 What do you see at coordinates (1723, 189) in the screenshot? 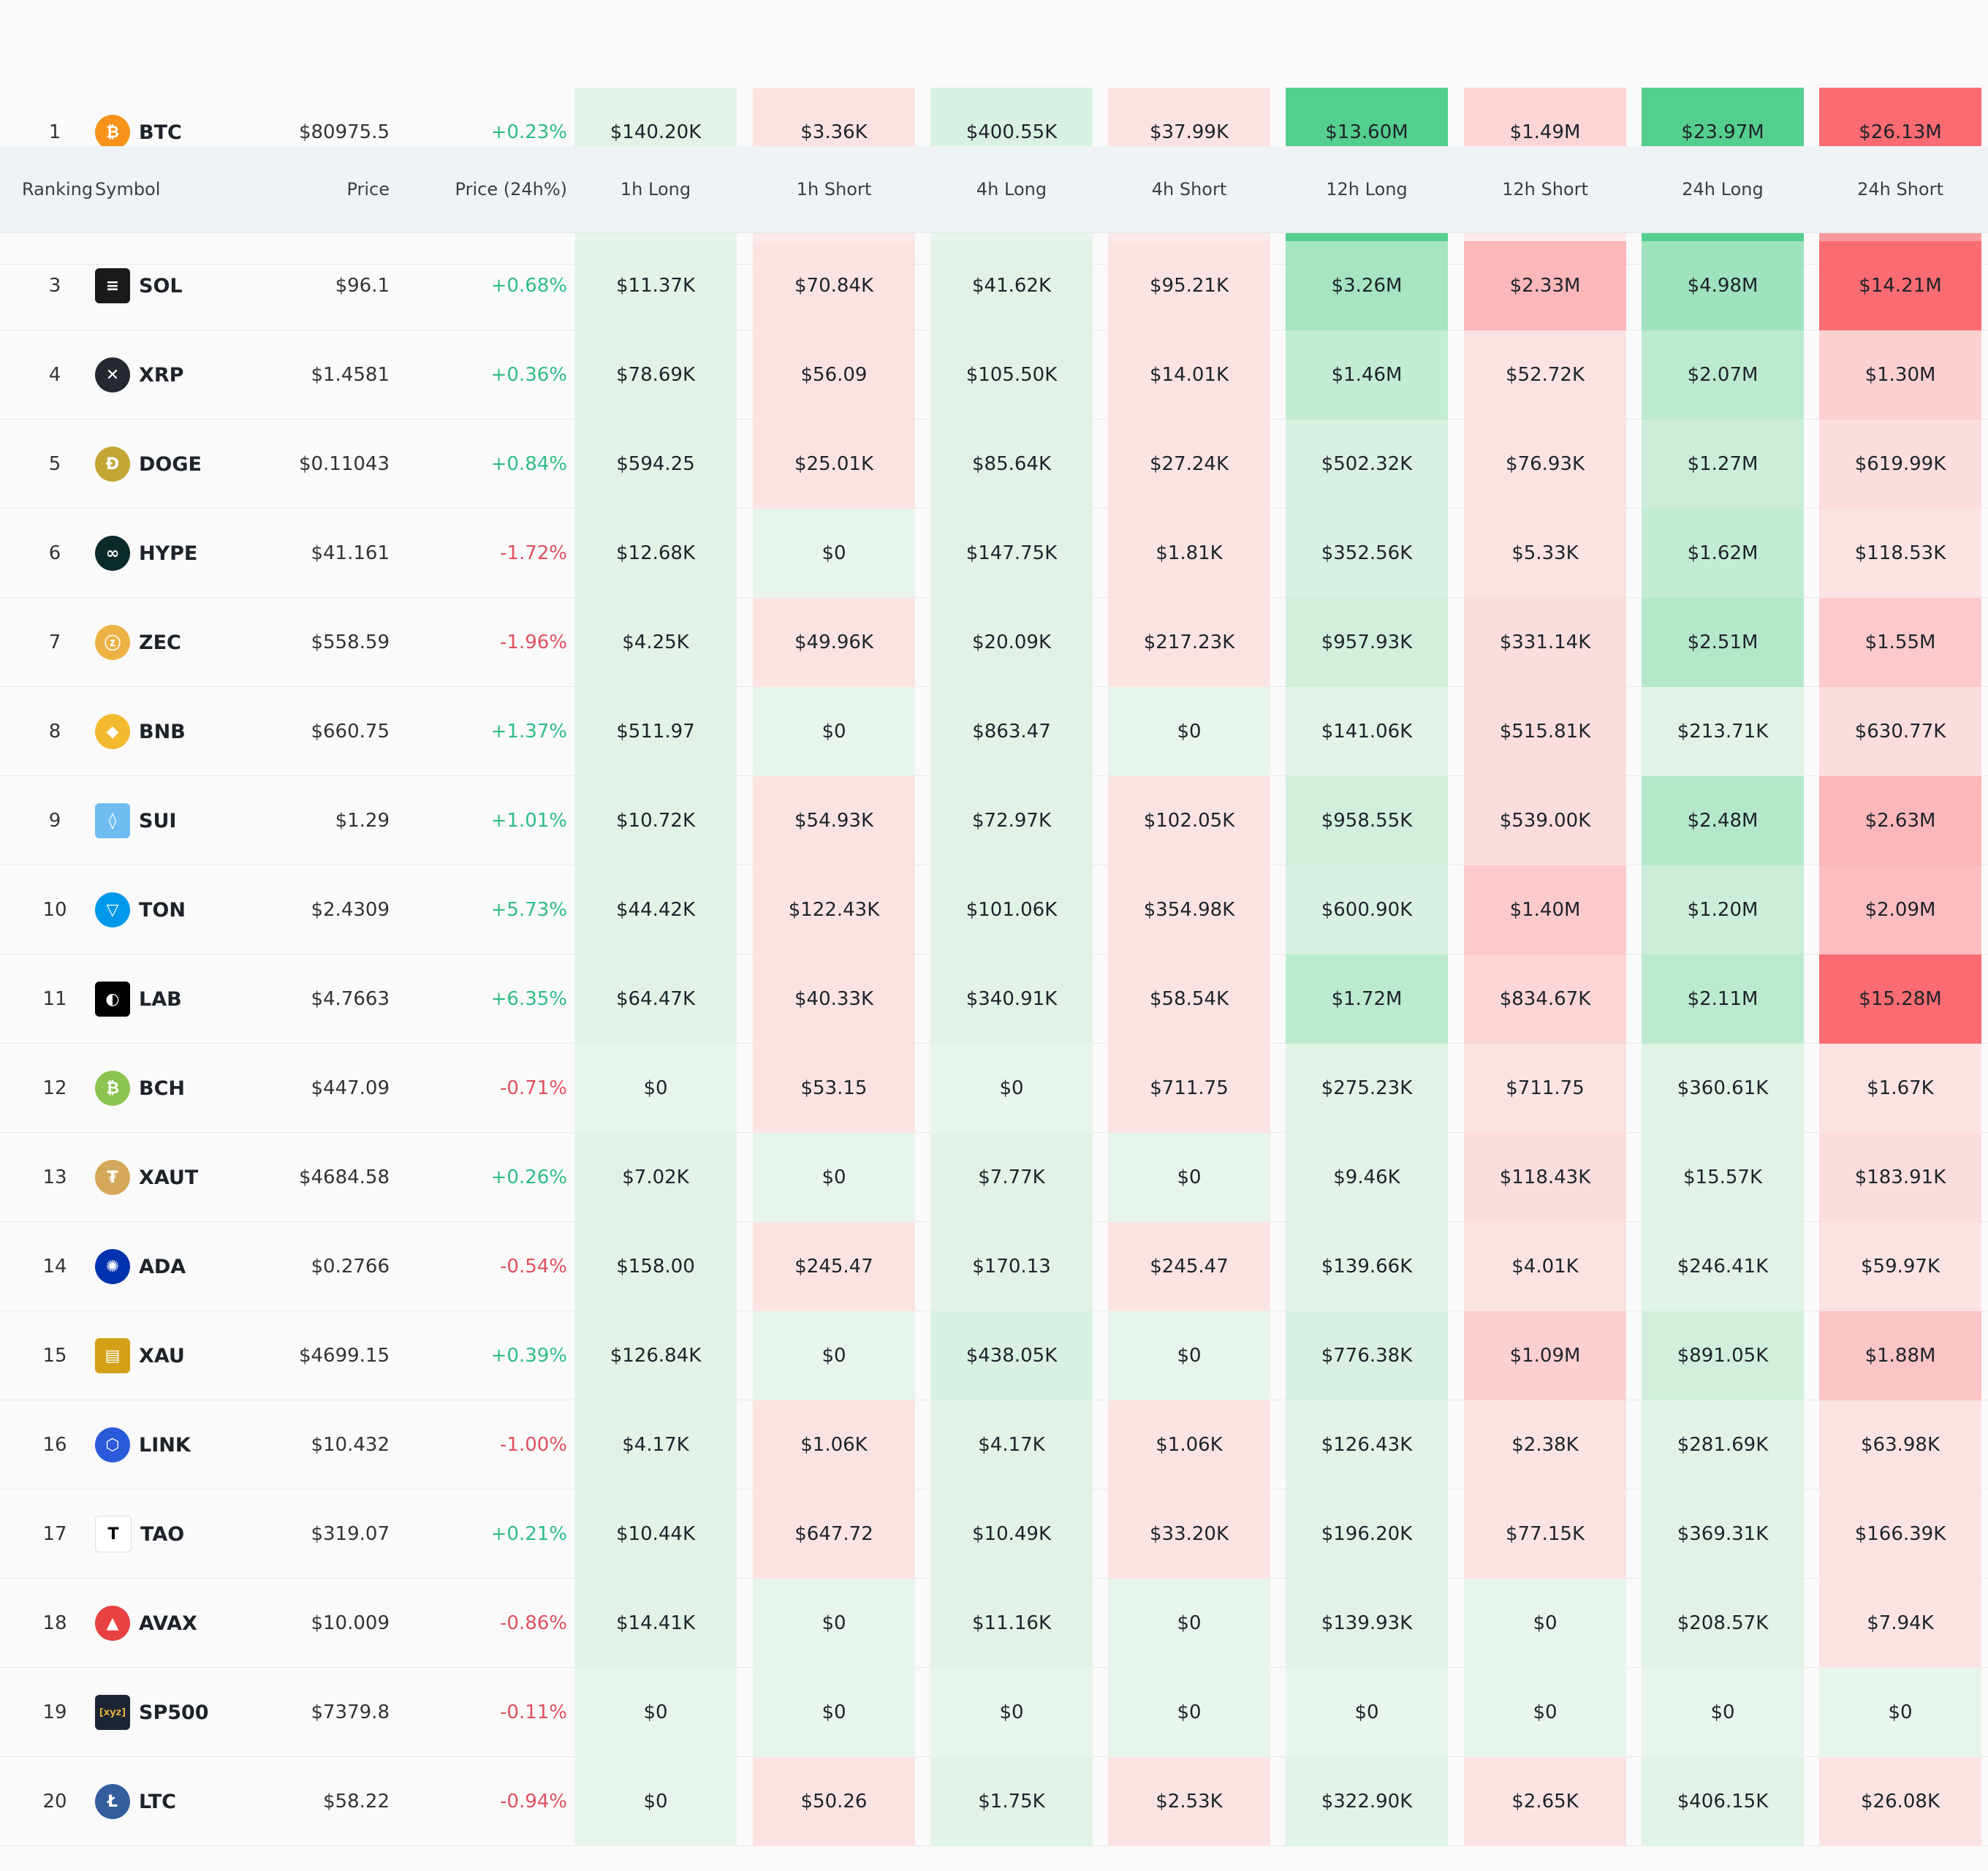
I see `header-24h-long: 24h Long` at bounding box center [1723, 189].